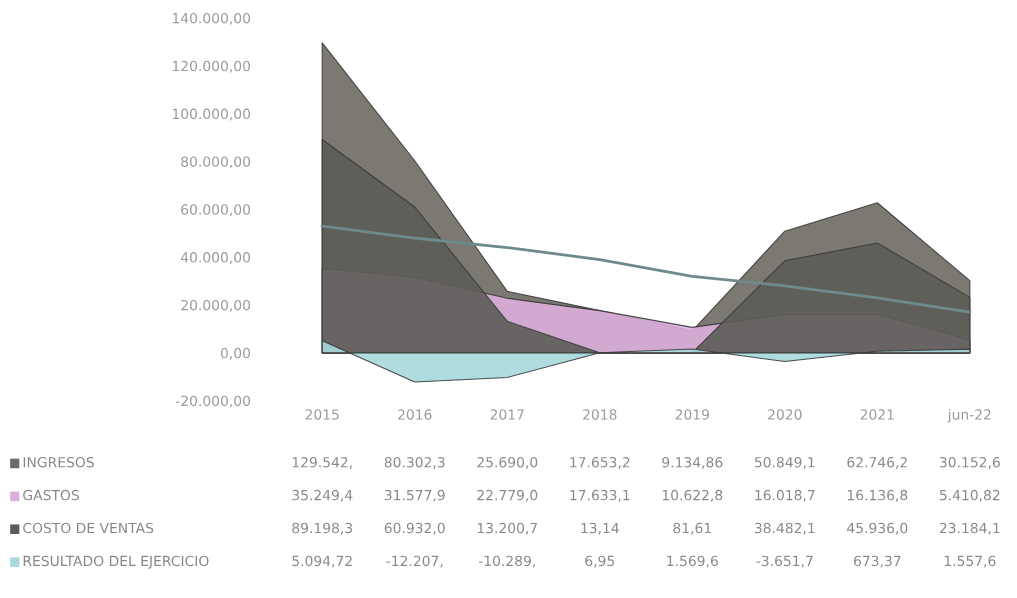 The height and width of the screenshot is (598, 1017). Describe the element at coordinates (216, 305) in the screenshot. I see `y-tick-label: 20.000,00` at that location.